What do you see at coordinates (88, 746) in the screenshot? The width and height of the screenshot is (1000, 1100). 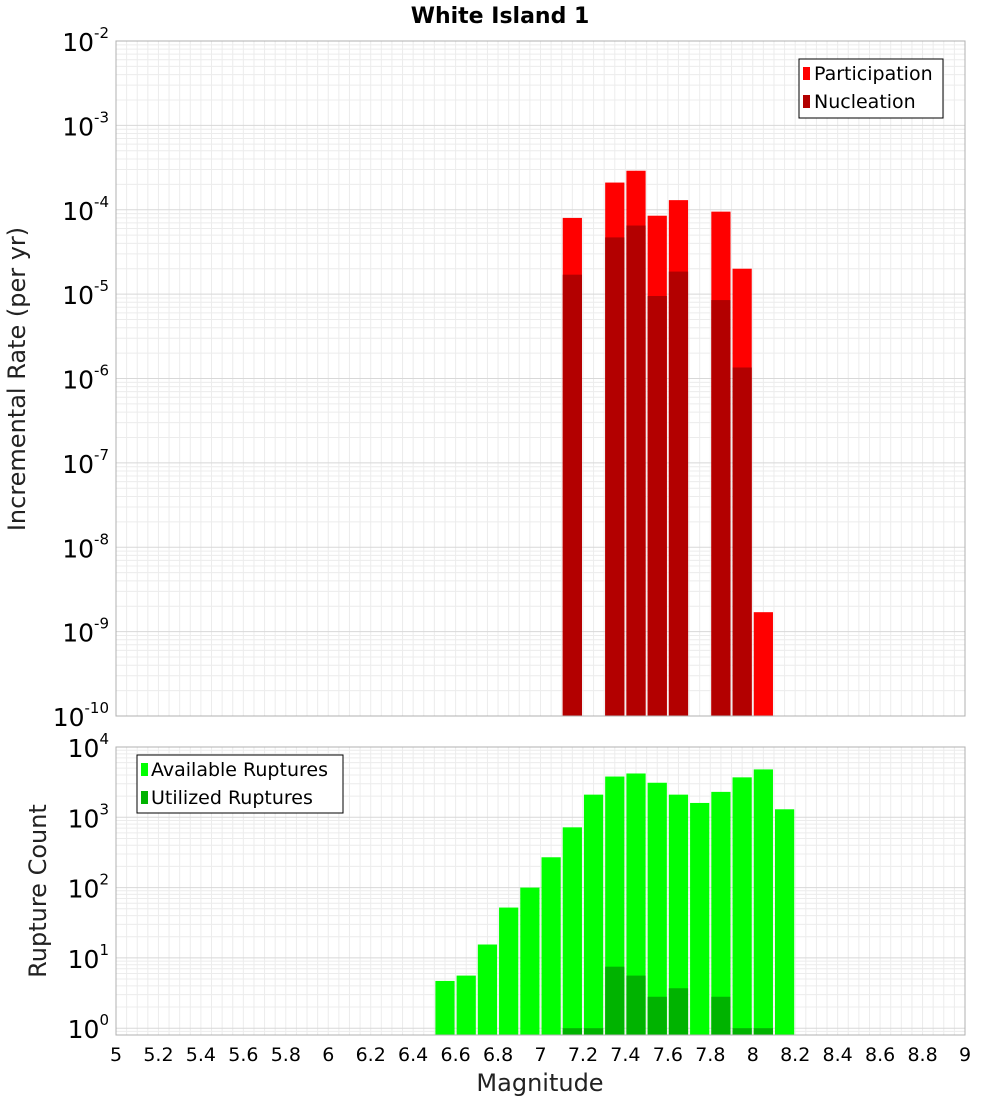 I see `count-y-tick-label: 10⁴` at bounding box center [88, 746].